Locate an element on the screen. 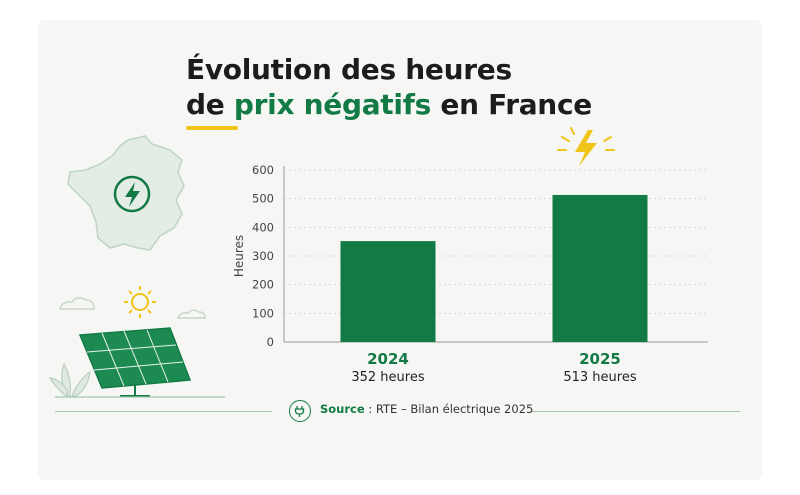 The width and height of the screenshot is (800, 495). cloud-icon is located at coordinates (132, 308).